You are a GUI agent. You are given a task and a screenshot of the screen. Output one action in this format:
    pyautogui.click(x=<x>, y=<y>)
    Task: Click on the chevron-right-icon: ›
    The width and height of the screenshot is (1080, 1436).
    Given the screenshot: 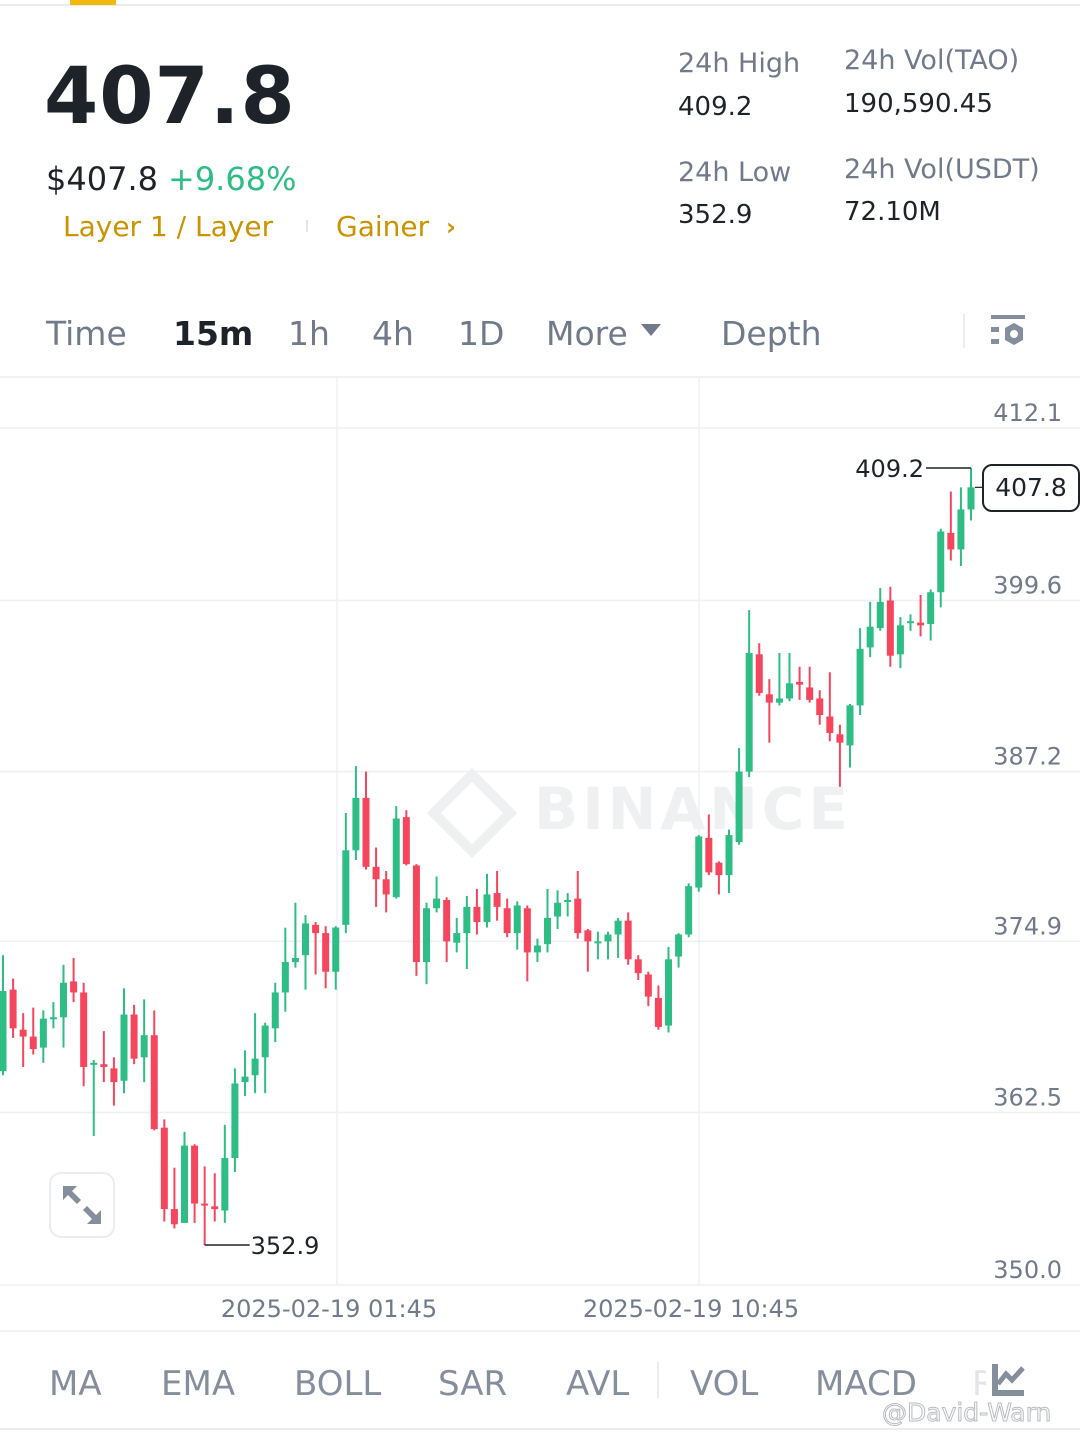 What is the action you would take?
    pyautogui.click(x=451, y=227)
    